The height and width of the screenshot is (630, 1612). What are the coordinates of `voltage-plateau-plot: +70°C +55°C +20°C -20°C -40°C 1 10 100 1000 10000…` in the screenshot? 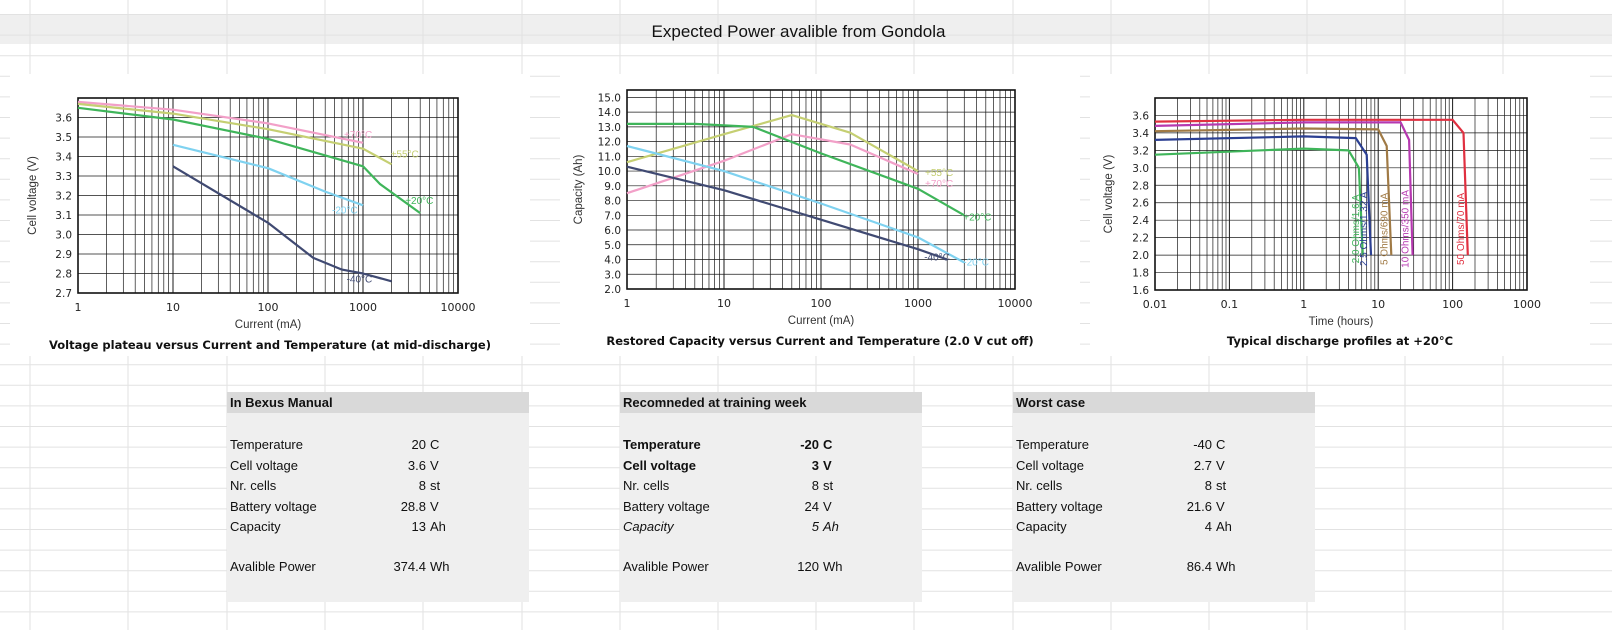 It's located at (251, 214).